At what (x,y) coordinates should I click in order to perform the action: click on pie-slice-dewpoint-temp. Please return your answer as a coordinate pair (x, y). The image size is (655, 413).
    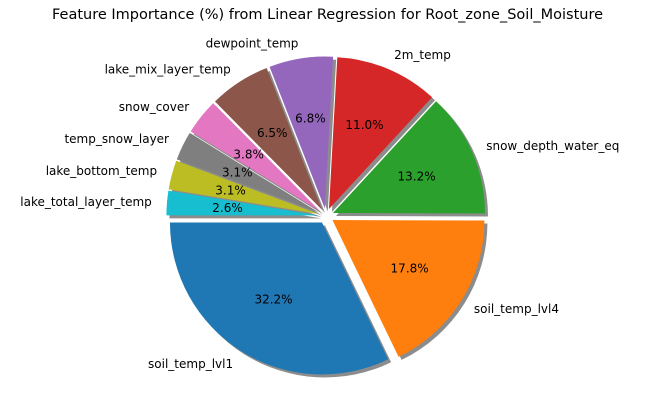
    Looking at the image, I should click on (301, 132).